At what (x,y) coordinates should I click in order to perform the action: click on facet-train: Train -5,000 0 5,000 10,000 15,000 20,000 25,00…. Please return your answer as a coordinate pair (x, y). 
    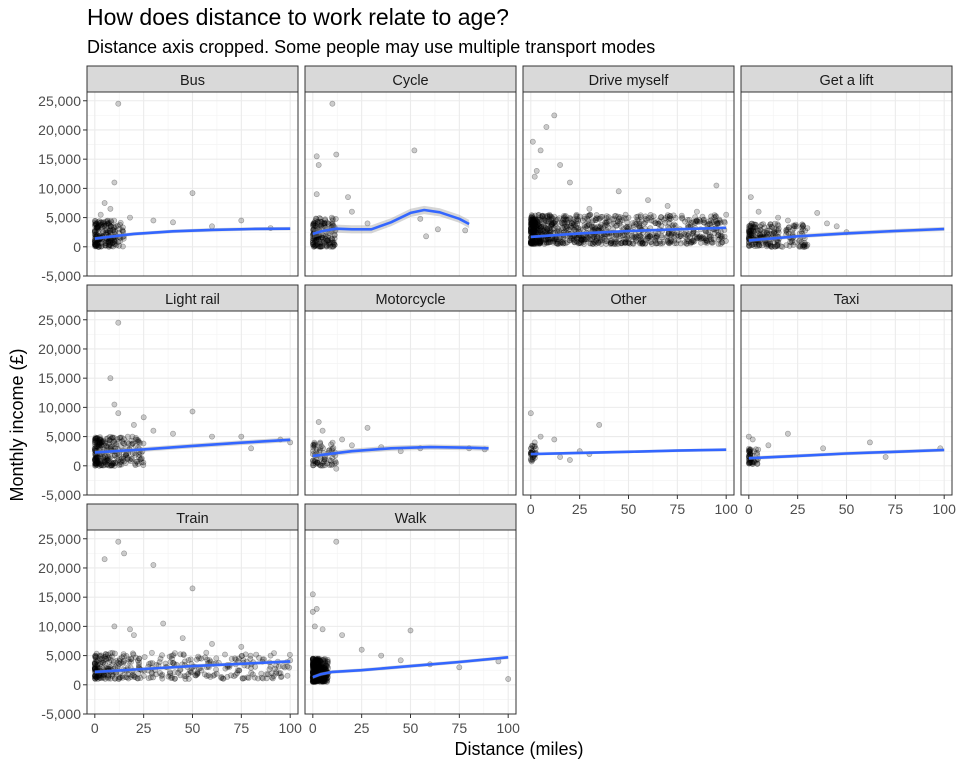
    Looking at the image, I should click on (170, 619).